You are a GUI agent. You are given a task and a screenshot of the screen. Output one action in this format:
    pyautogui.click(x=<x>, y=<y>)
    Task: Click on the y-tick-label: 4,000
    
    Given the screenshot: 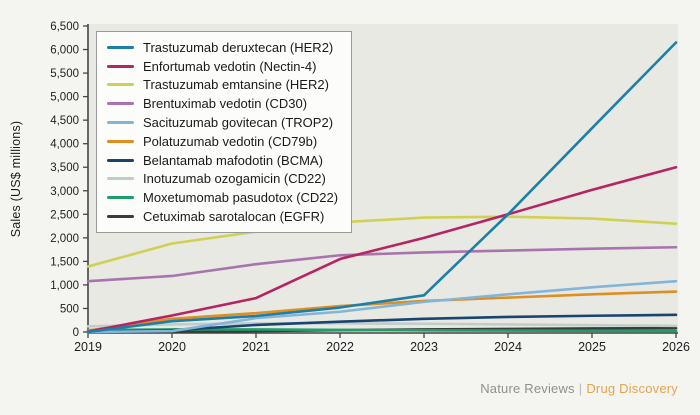 What is the action you would take?
    pyautogui.click(x=64, y=145)
    